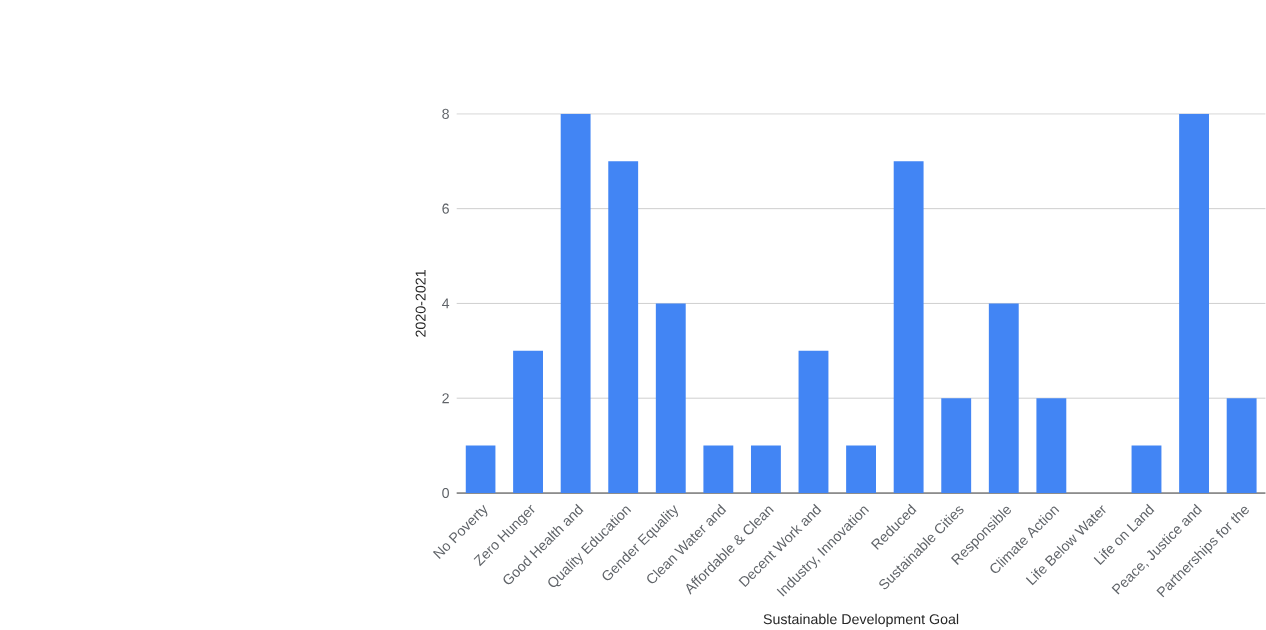  What do you see at coordinates (445, 492) in the screenshot?
I see `y-tick-label: 0` at bounding box center [445, 492].